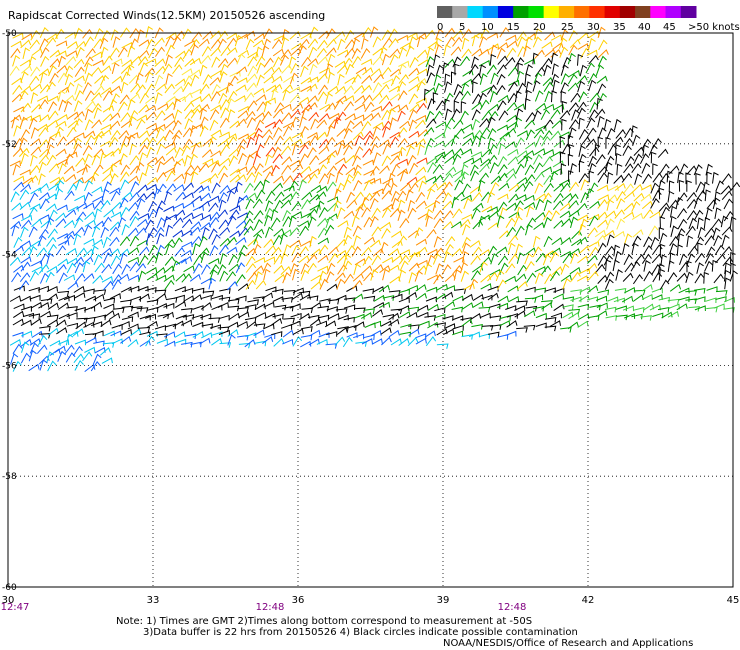 Image resolution: width=740 pixels, height=650 pixels. I want to click on lat-tick-label: -58, so click(9, 477).